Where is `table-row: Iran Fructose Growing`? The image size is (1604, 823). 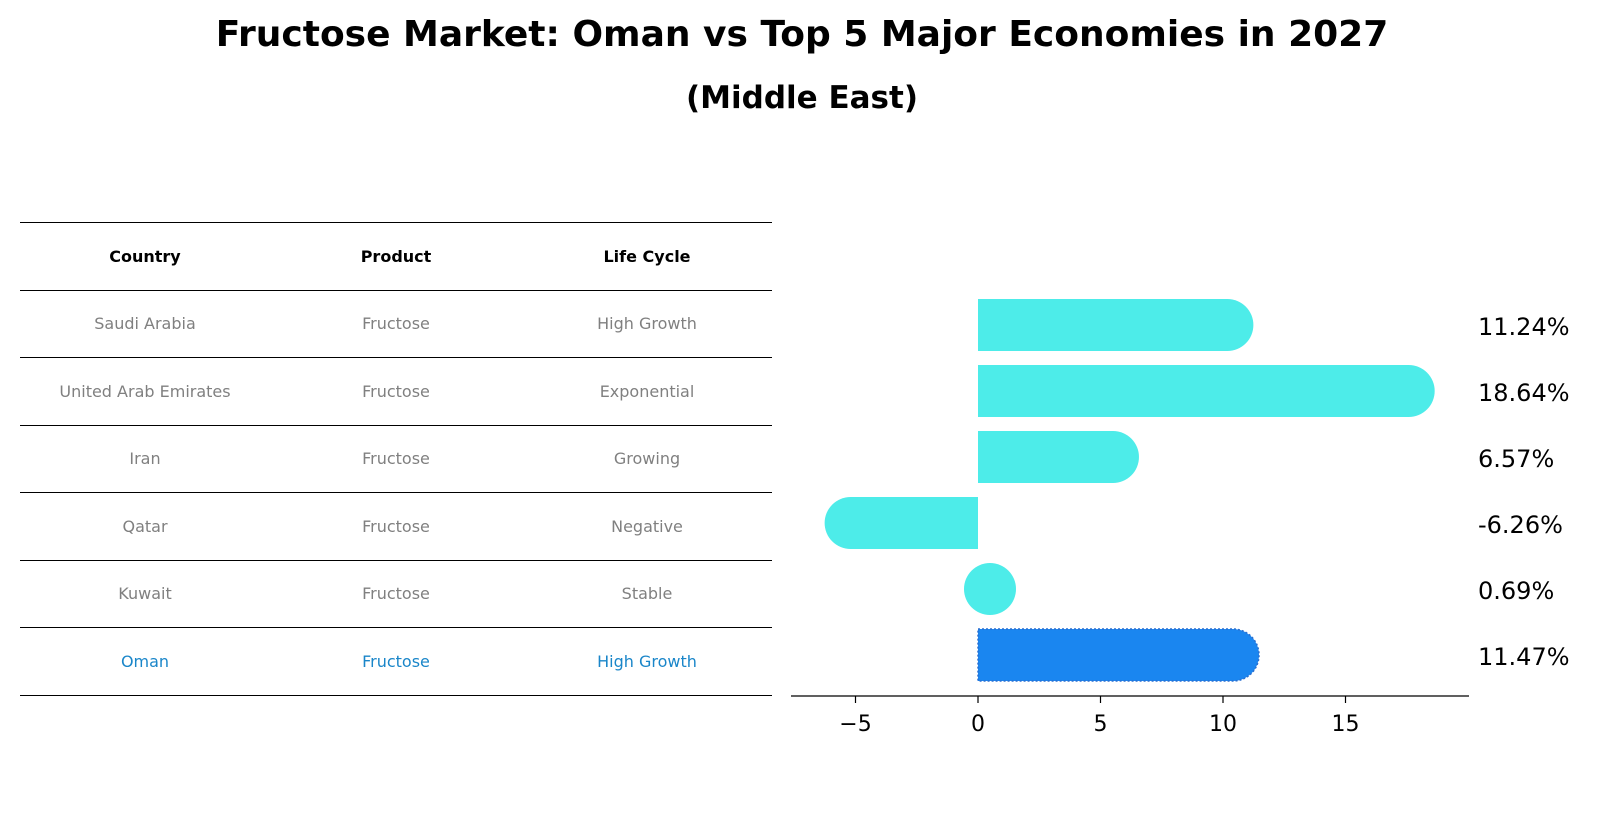
table-row: Iran Fructose Growing is located at coordinates (396, 458).